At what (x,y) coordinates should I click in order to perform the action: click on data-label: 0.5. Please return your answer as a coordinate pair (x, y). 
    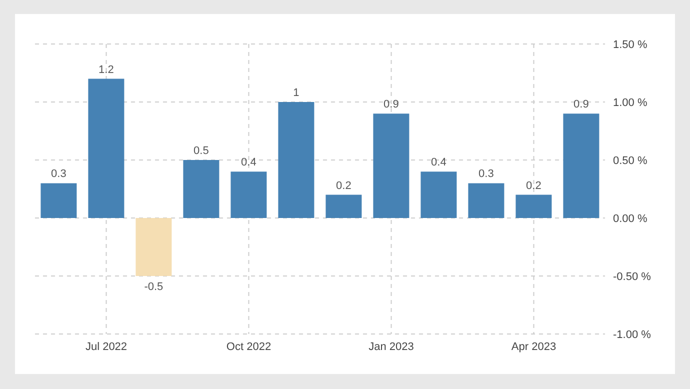
    Looking at the image, I should click on (201, 151).